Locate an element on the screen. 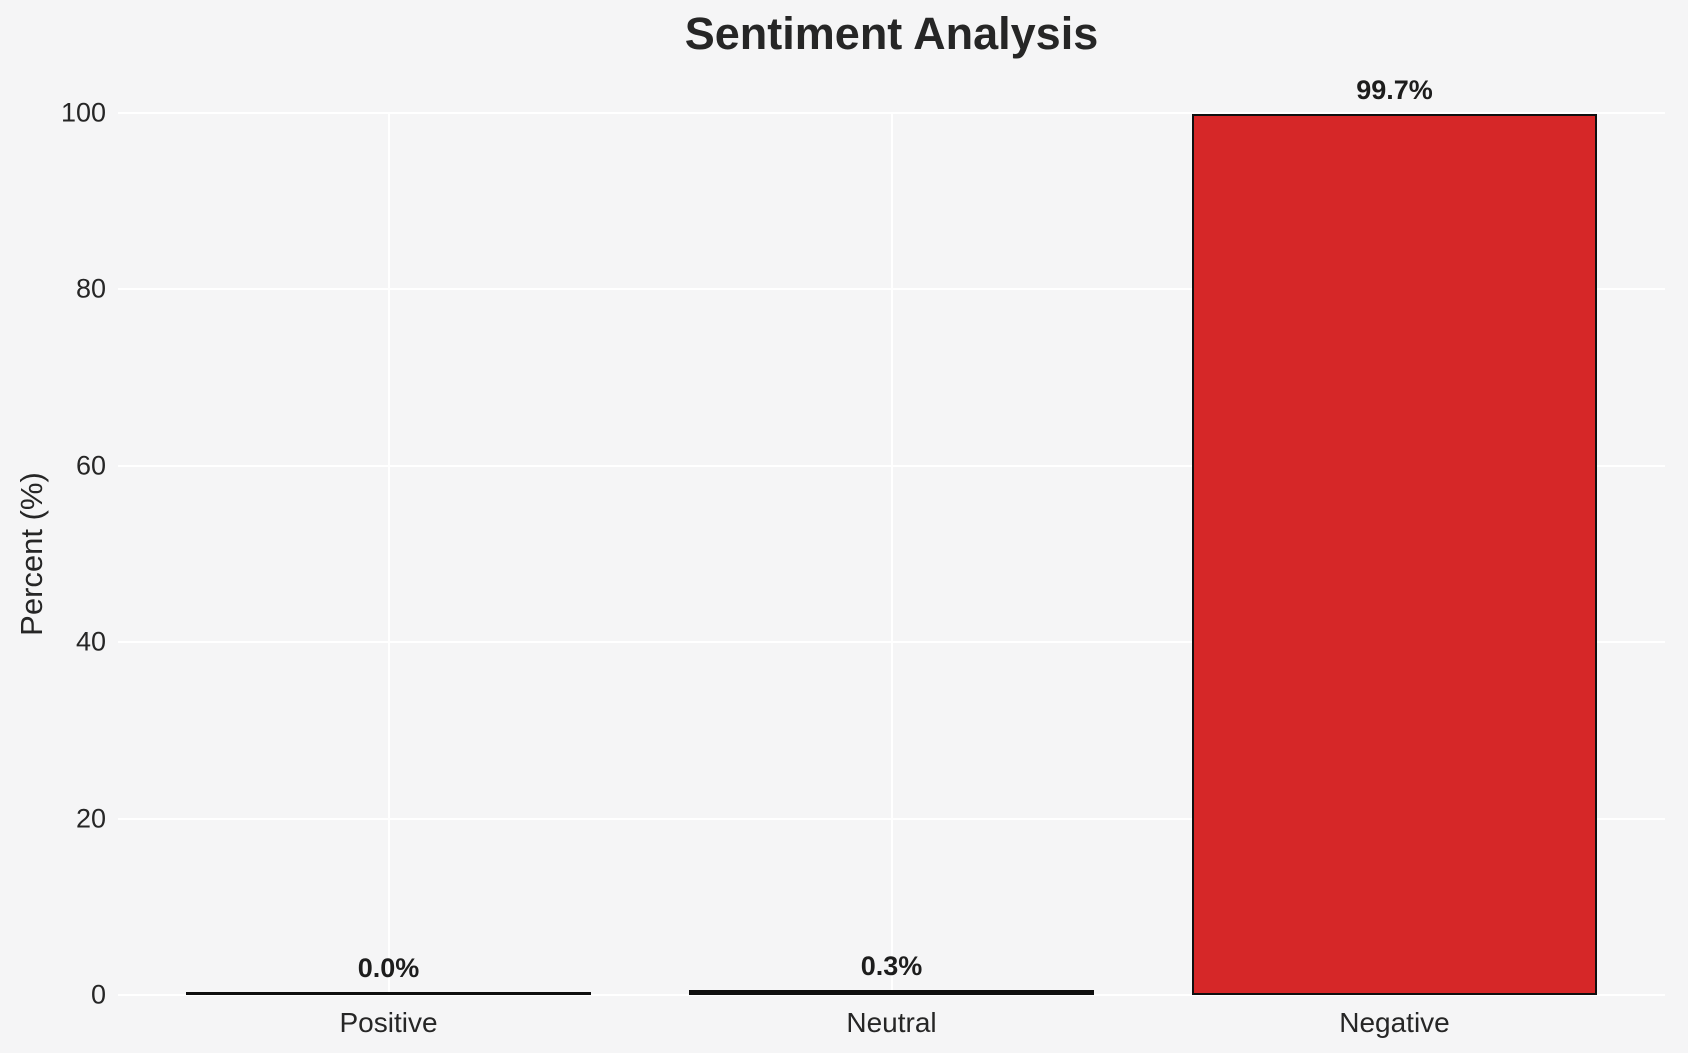 This screenshot has width=1688, height=1053. x-gridline-neutral is located at coordinates (891, 554).